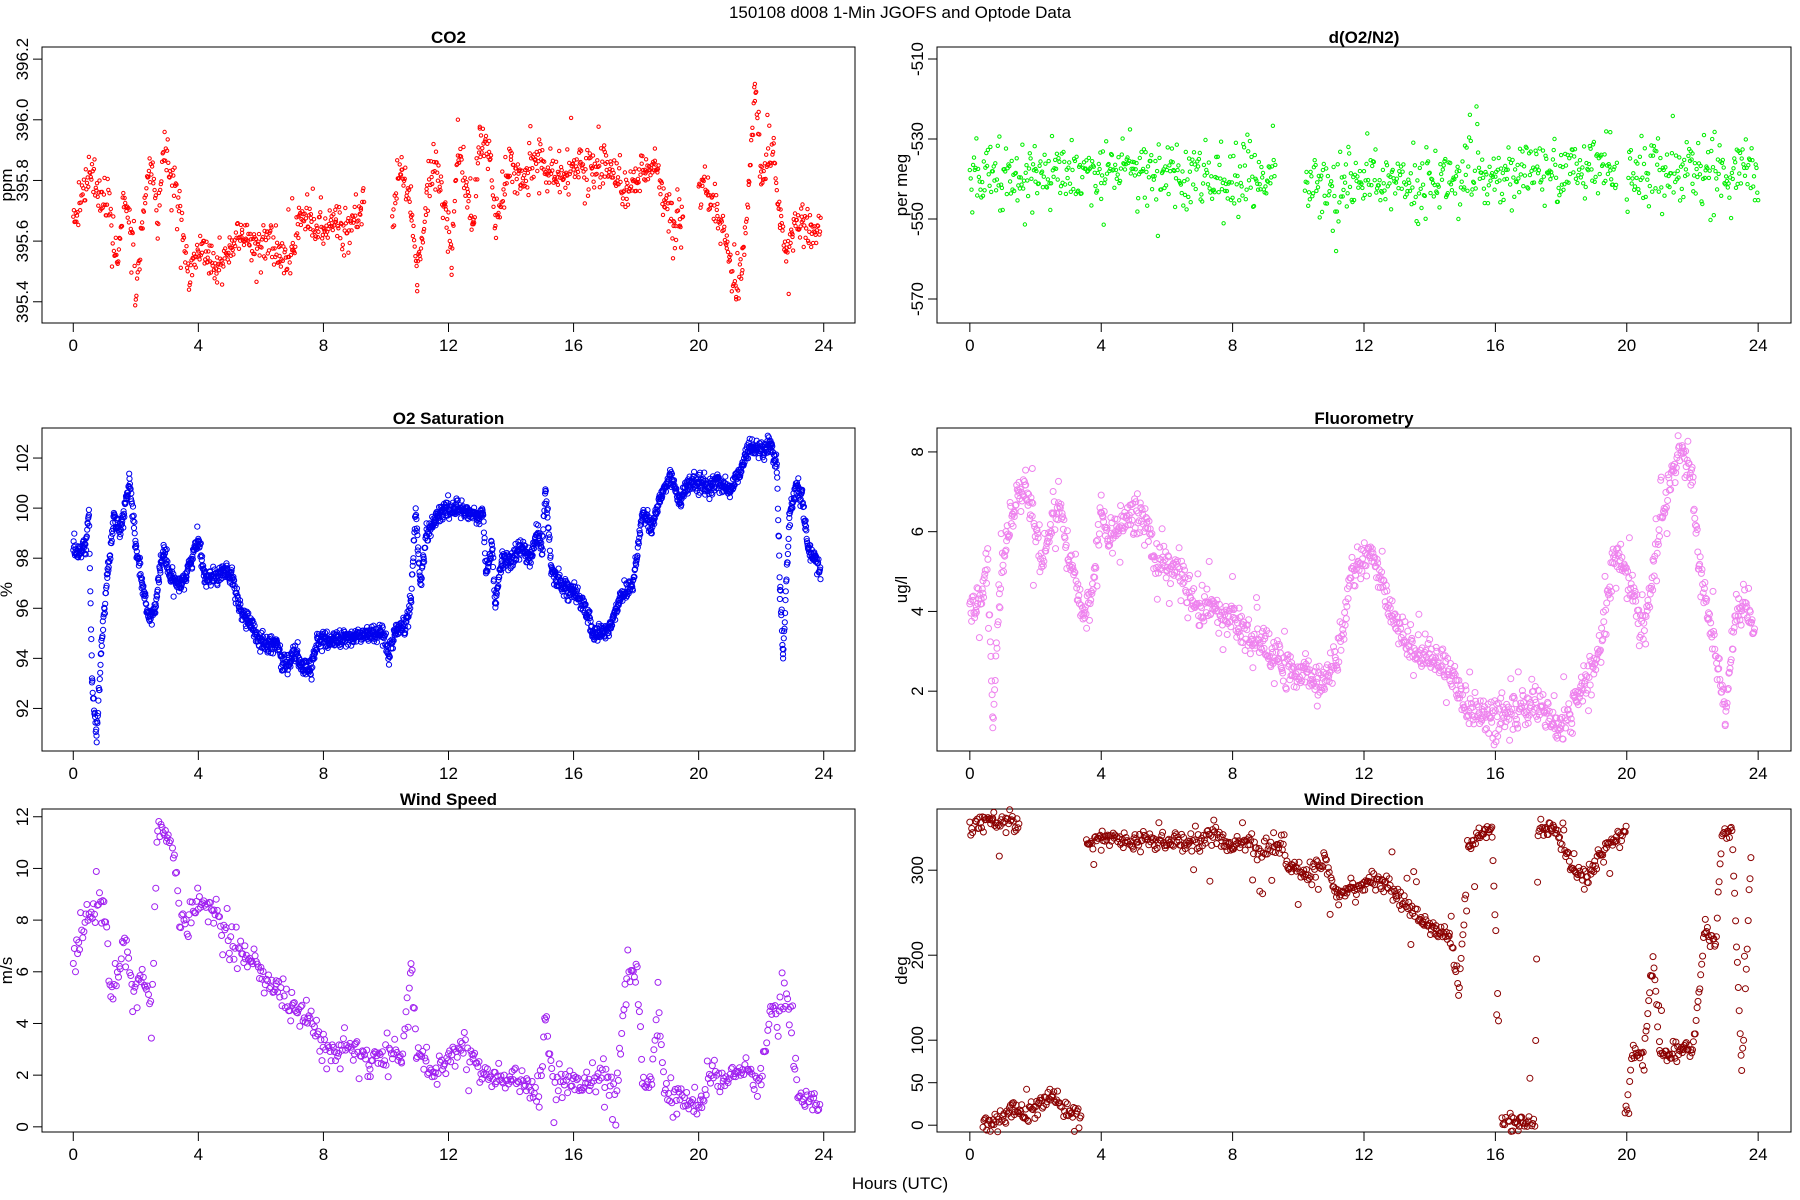 This screenshot has width=1800, height=1200. What do you see at coordinates (917, 219) in the screenshot?
I see `o2n2-ytick-label: -550` at bounding box center [917, 219].